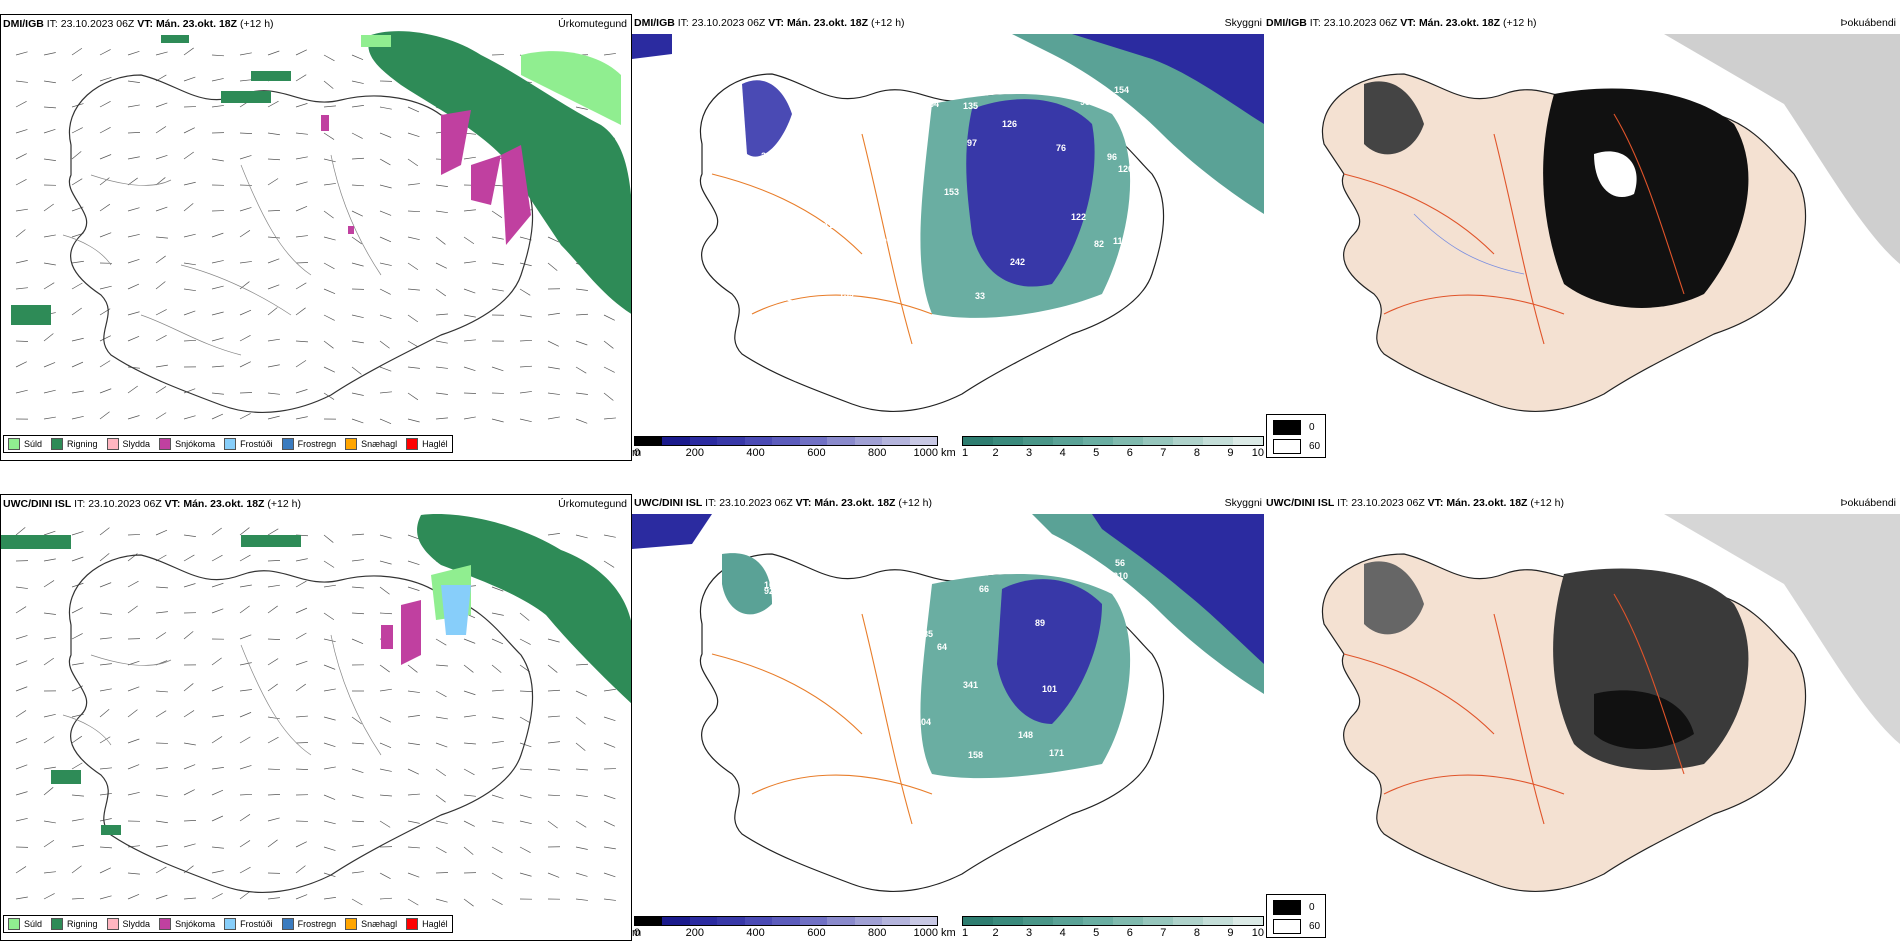  I want to click on snow-areas, so click(401, 632).